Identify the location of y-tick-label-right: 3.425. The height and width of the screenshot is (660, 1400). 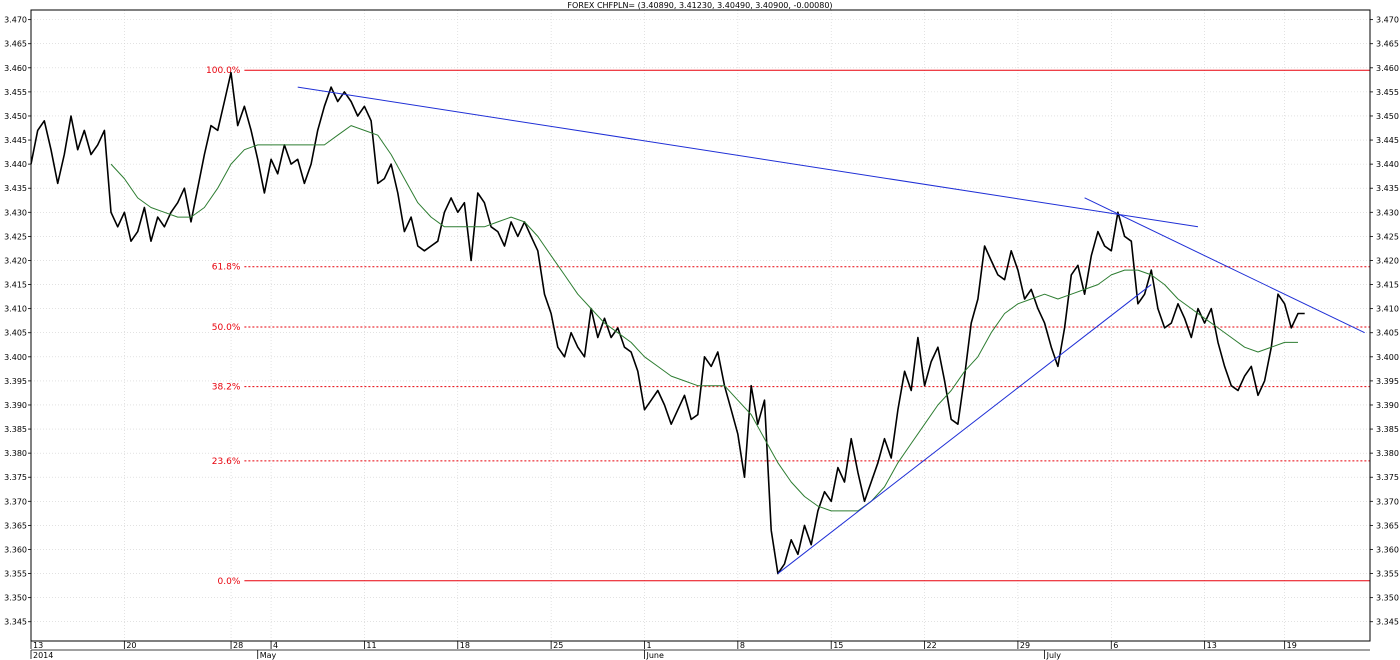
(1387, 236).